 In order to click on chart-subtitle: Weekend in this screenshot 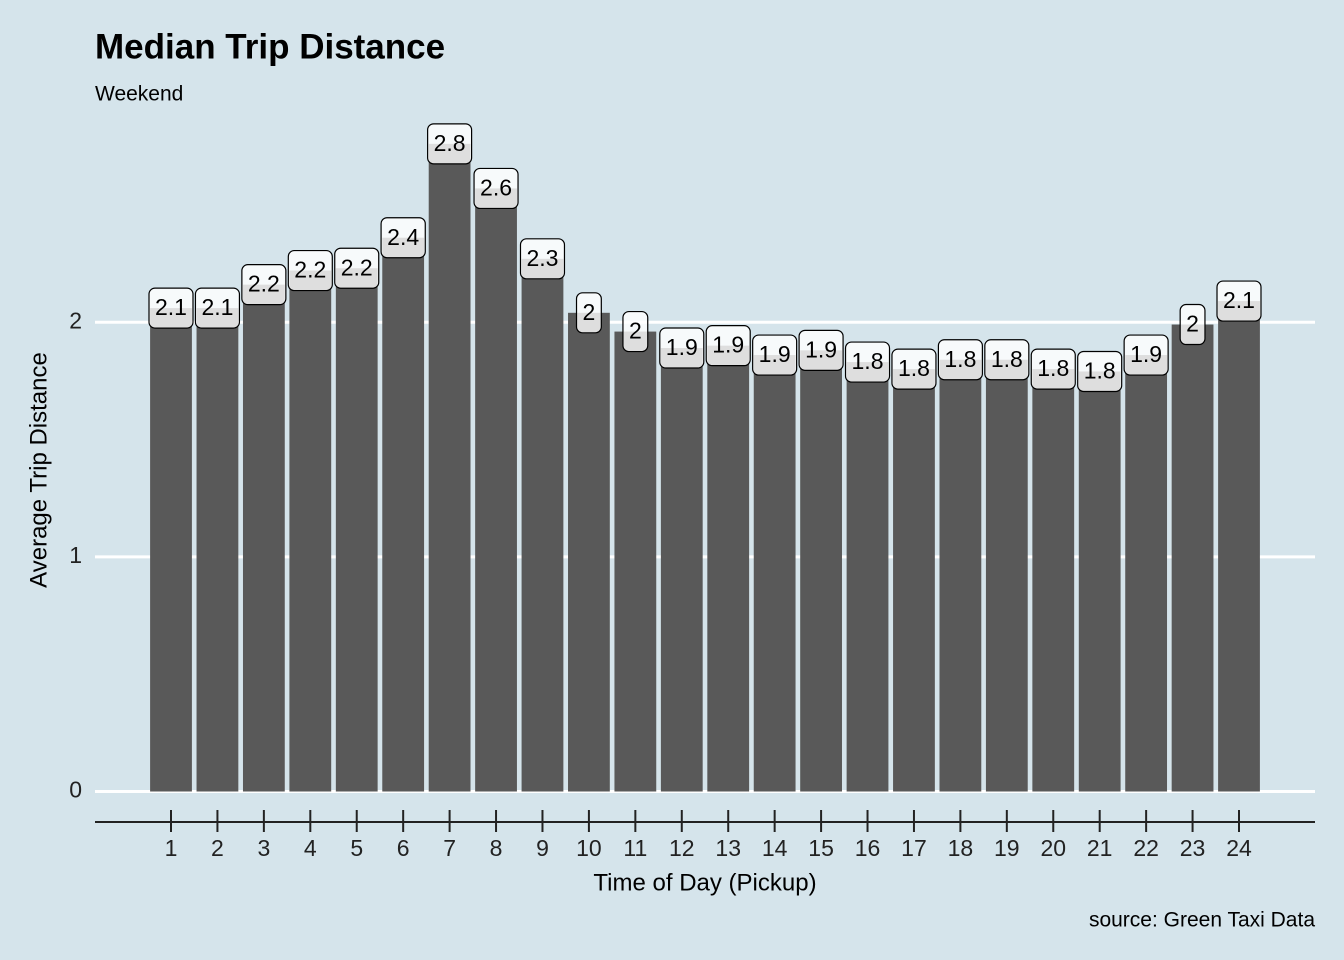, I will do `click(139, 94)`.